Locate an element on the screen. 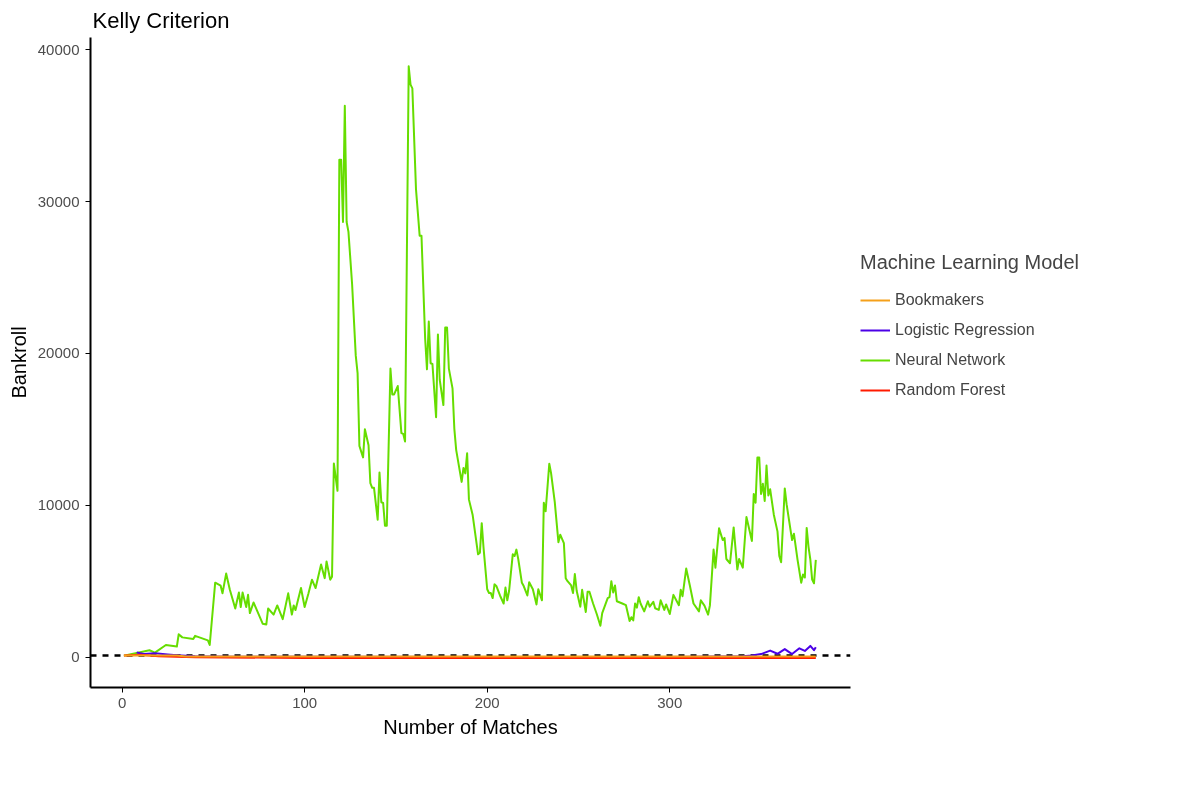 This screenshot has width=1198, height=787. y-tick-label: 40000 is located at coordinates (58, 49).